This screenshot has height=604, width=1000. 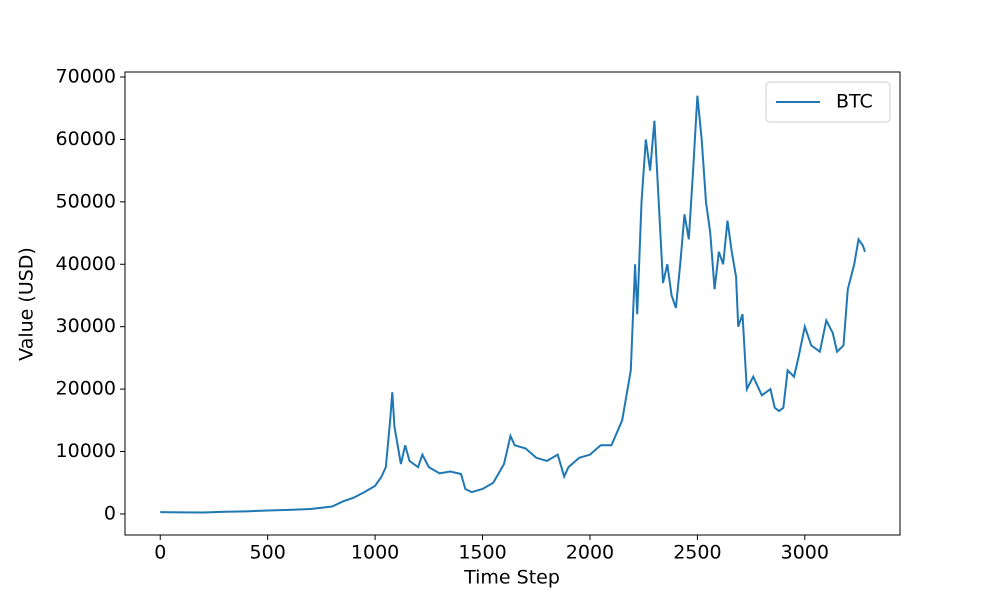 What do you see at coordinates (828, 102) in the screenshot?
I see `legend-box` at bounding box center [828, 102].